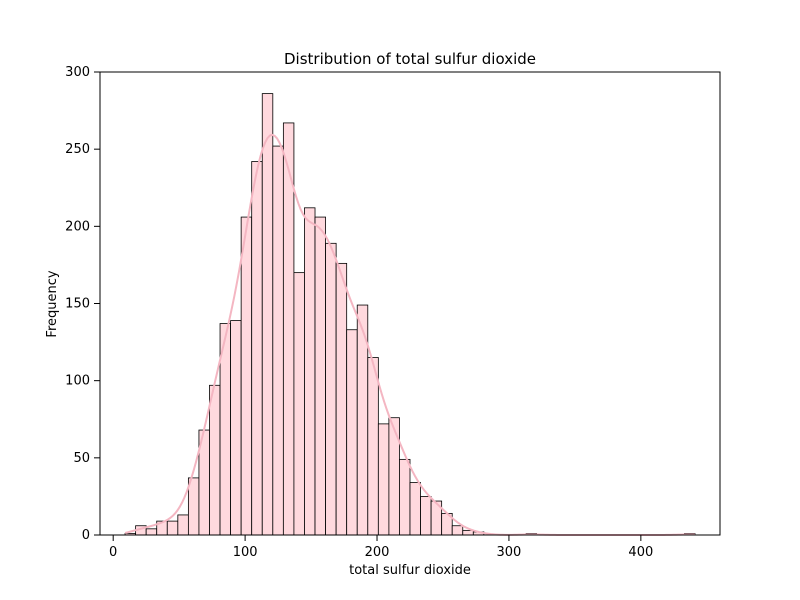  I want to click on y-tick-label: 150, so click(77, 304).